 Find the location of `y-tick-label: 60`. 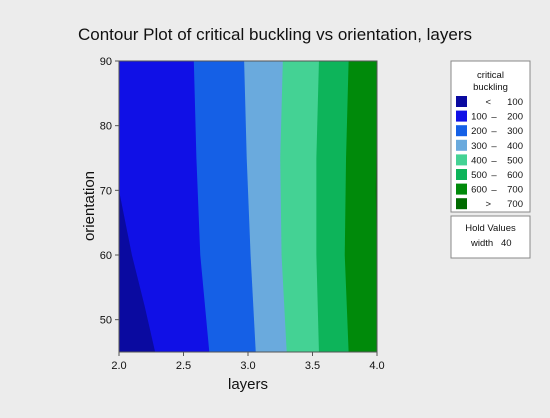

y-tick-label: 60 is located at coordinates (106, 256).